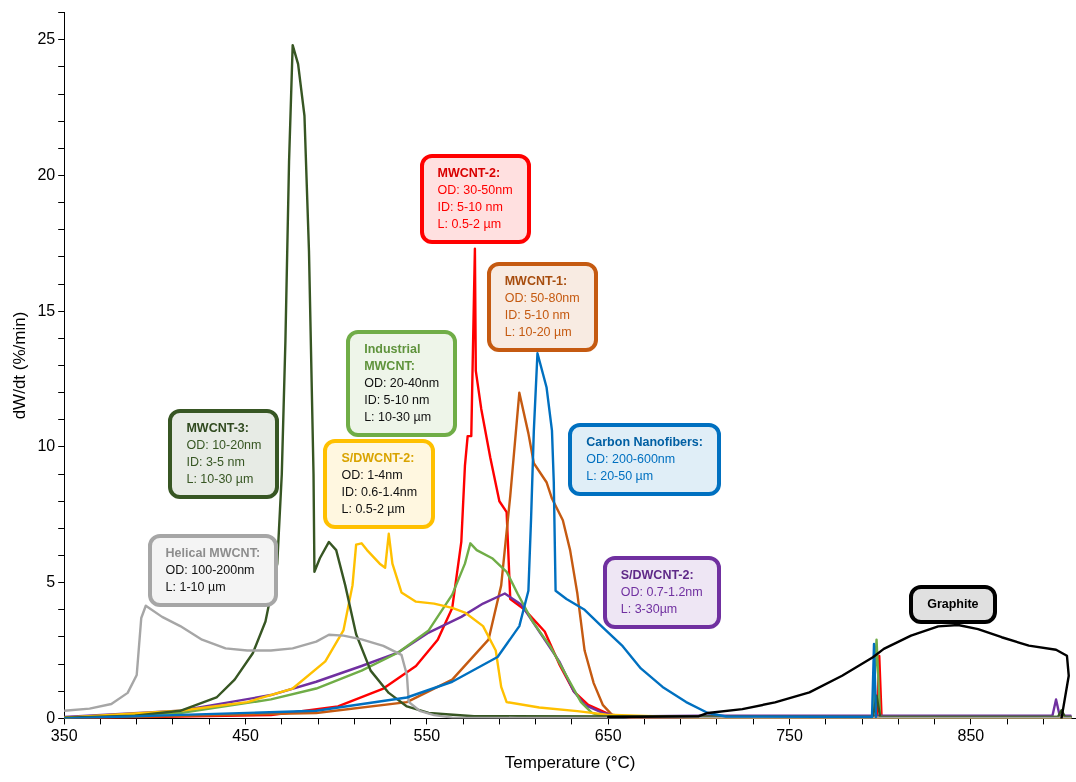 The height and width of the screenshot is (782, 1076). What do you see at coordinates (224, 453) in the screenshot?
I see `annotation: MWCNT-3: OD: 10-20nm ID: 3-5 nm L: 10-30 µm` at bounding box center [224, 453].